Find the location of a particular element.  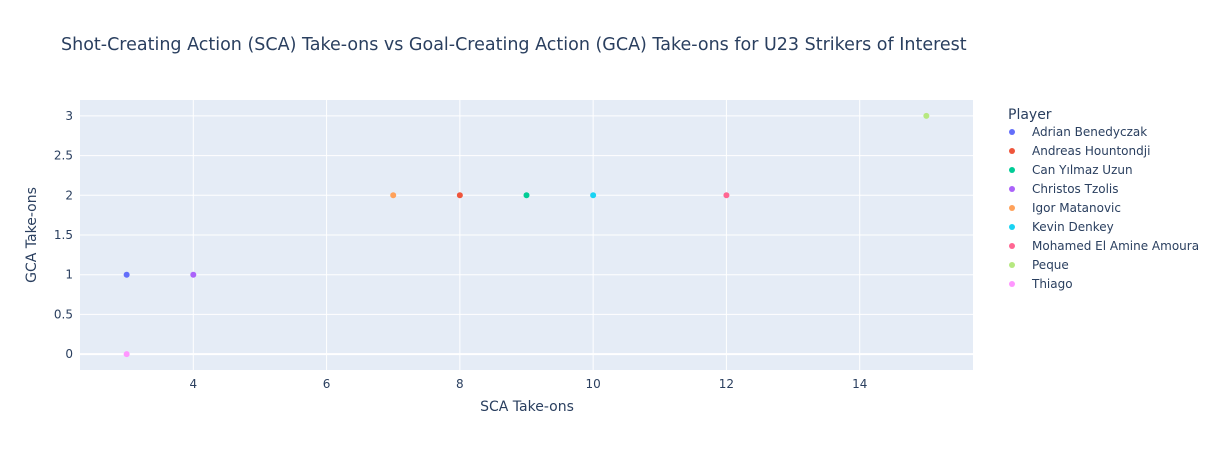

legend-item: Christos Tzolis is located at coordinates (1075, 189).